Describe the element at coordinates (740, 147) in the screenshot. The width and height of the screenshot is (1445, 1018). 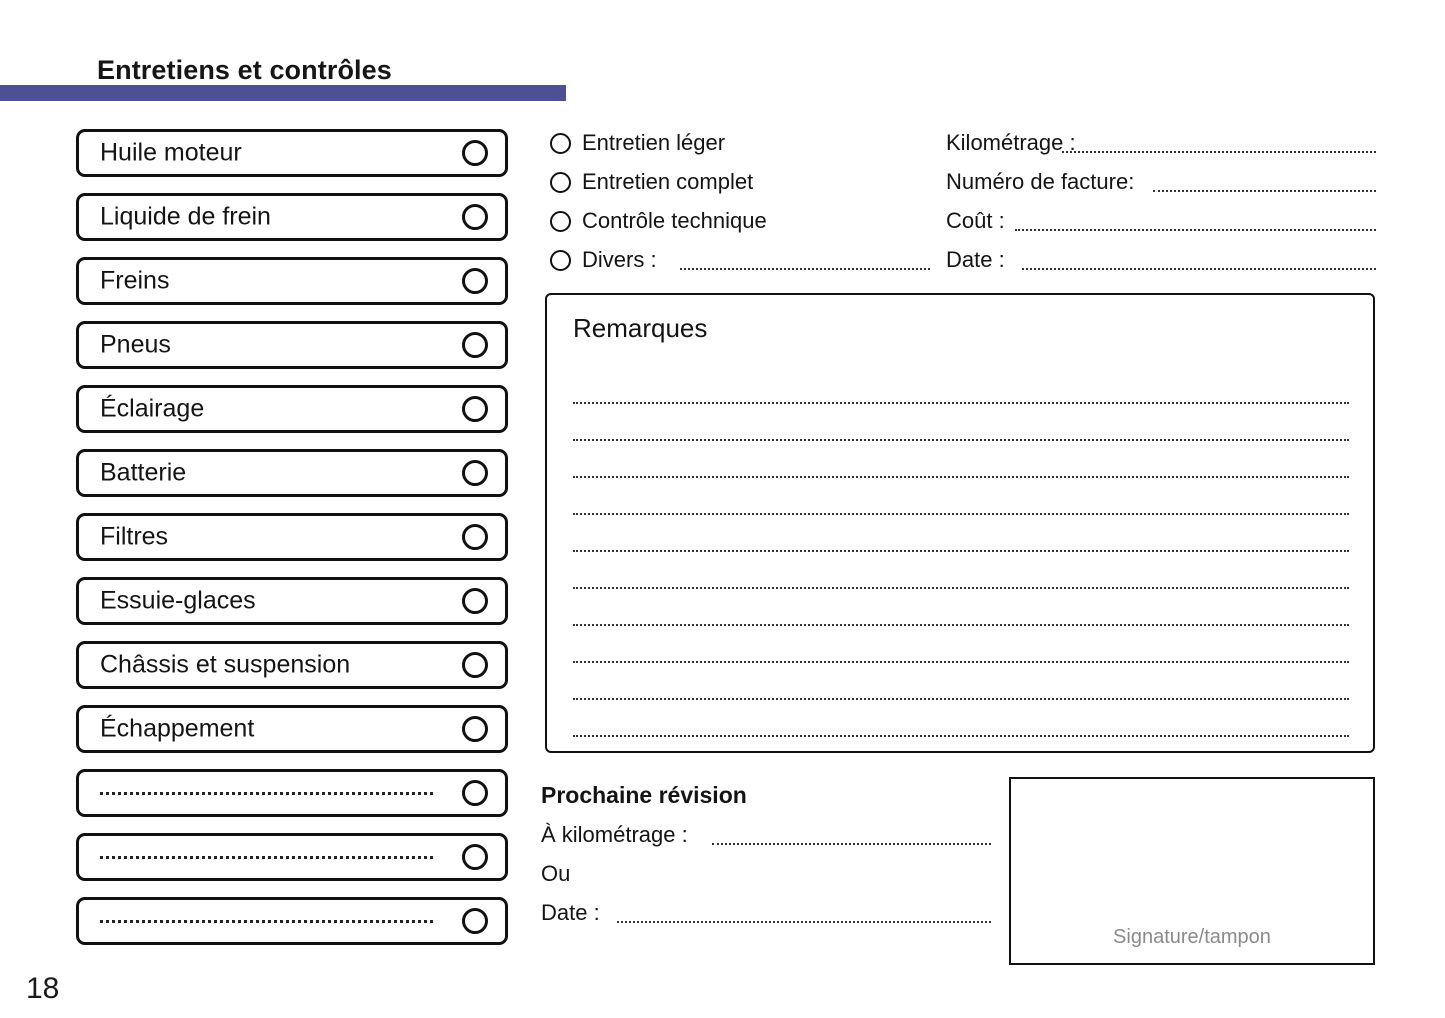
I see `service-type-option: Entretien léger` at that location.